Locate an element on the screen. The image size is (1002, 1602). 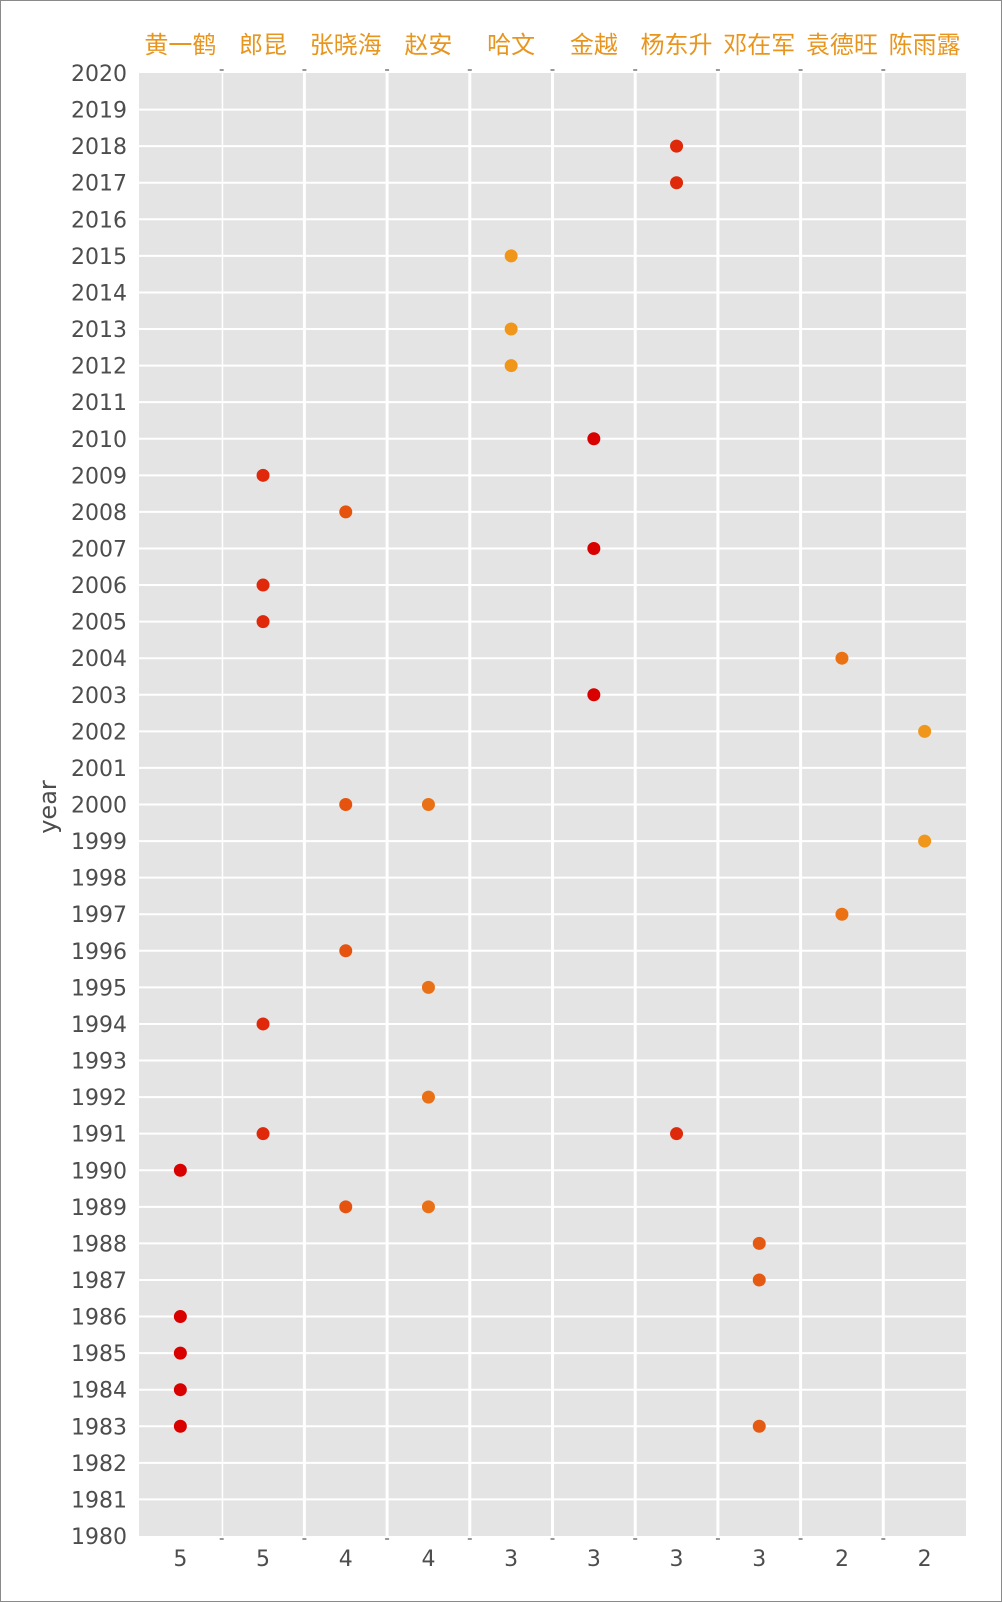
facet-header: 陈雨露 is located at coordinates (925, 45).